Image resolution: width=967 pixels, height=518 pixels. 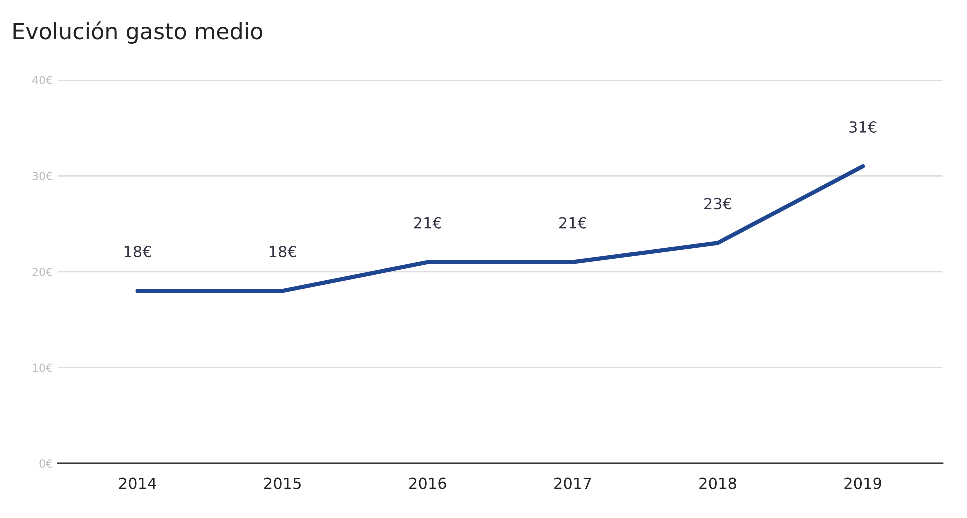 What do you see at coordinates (718, 484) in the screenshot?
I see `x-tick-label: 2018` at bounding box center [718, 484].